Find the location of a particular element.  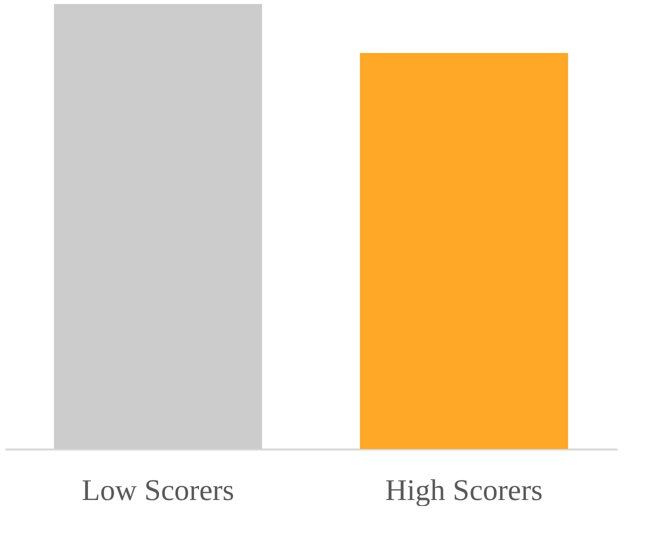

x-tick-label: Low Scorers is located at coordinates (158, 490).